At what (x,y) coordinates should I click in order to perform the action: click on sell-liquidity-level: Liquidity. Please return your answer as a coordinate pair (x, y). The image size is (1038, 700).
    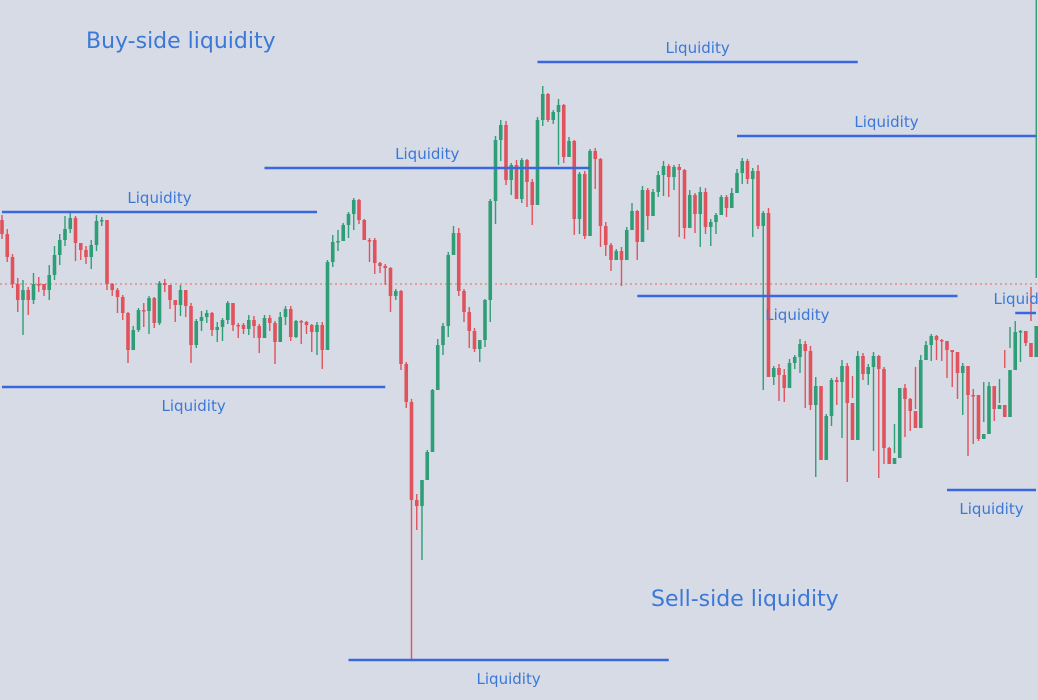
    Looking at the image, I should click on (991, 503).